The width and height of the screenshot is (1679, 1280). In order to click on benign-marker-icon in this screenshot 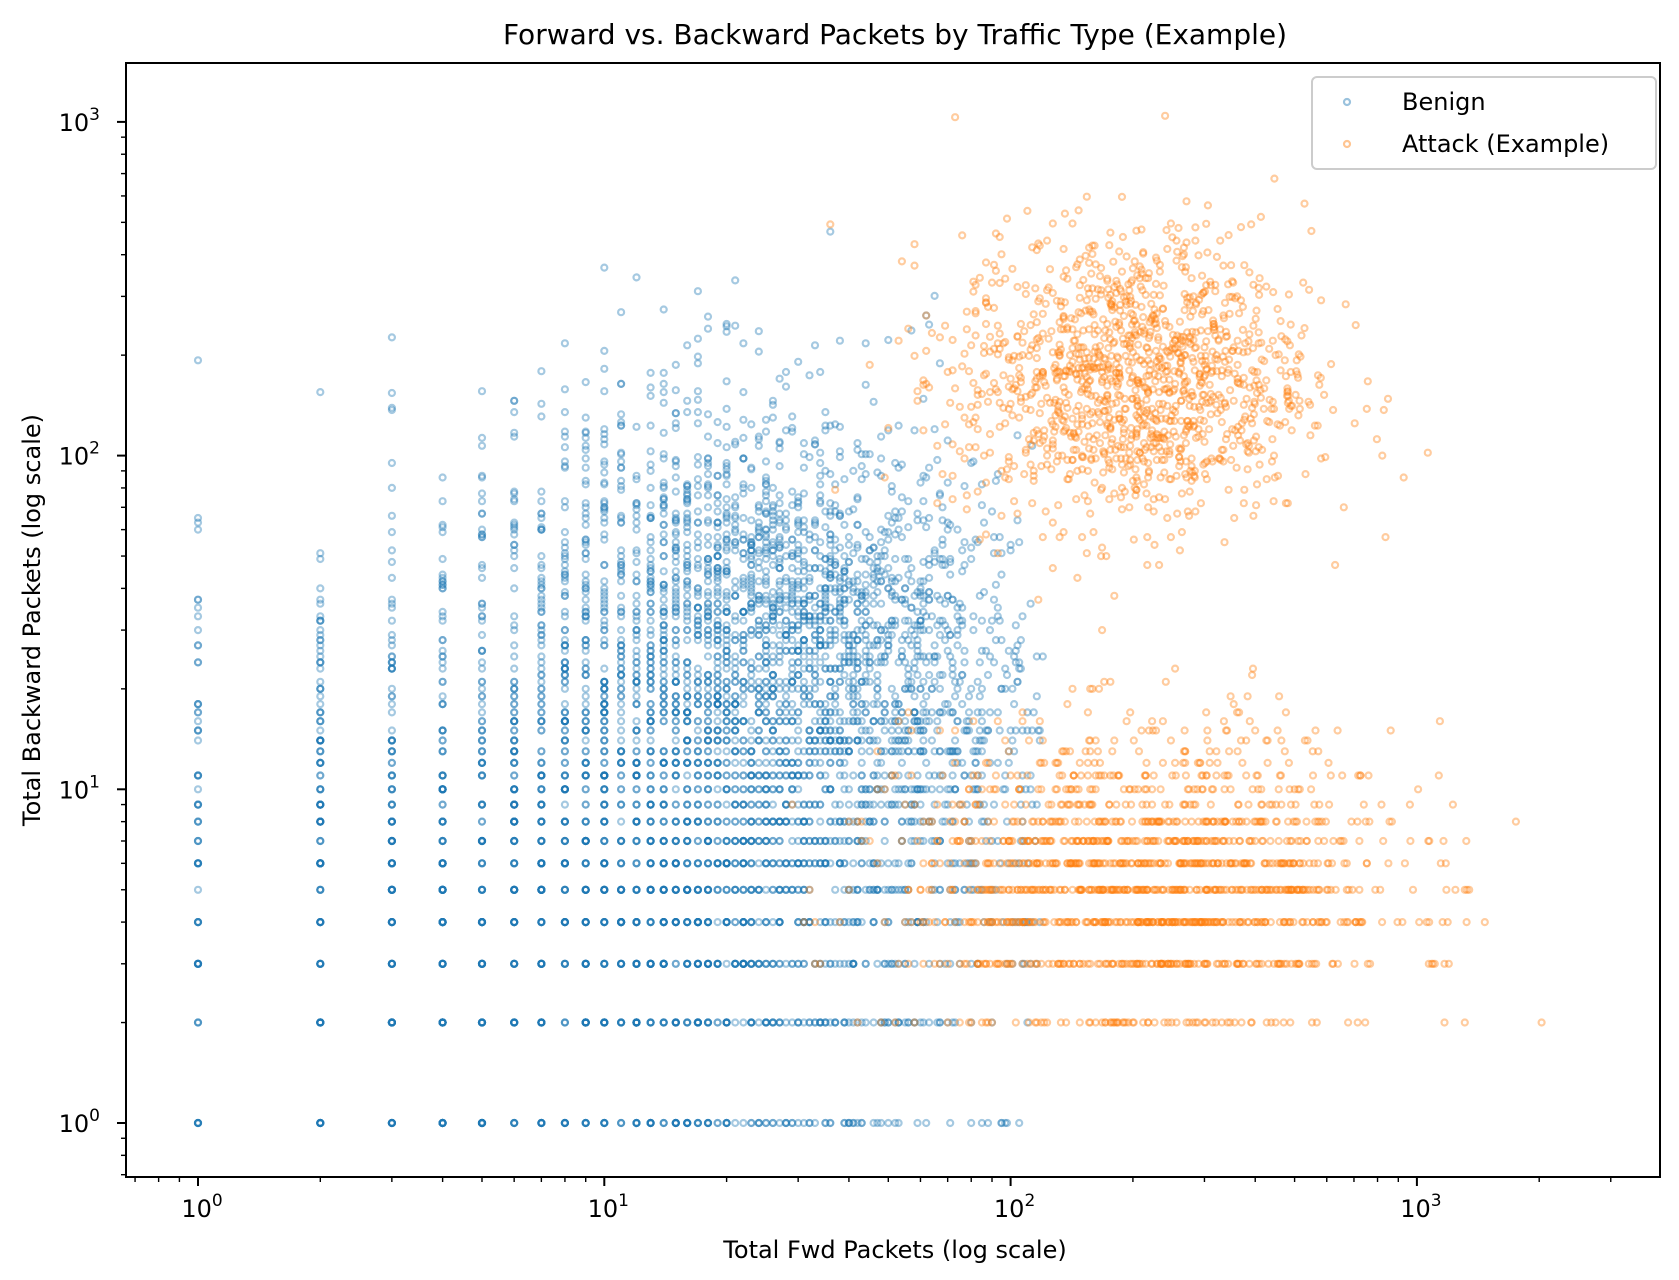, I will do `click(1347, 102)`.